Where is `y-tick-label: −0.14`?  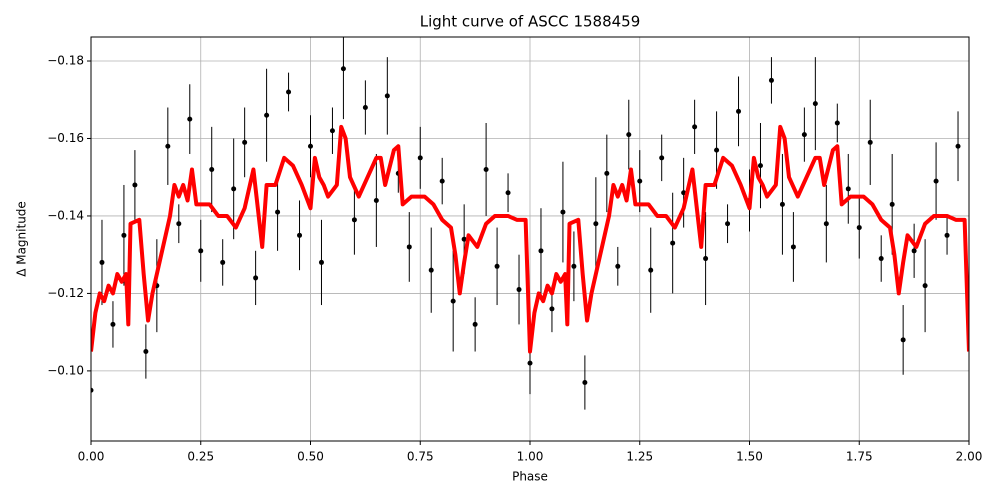 y-tick-label: −0.14 is located at coordinates (65, 215).